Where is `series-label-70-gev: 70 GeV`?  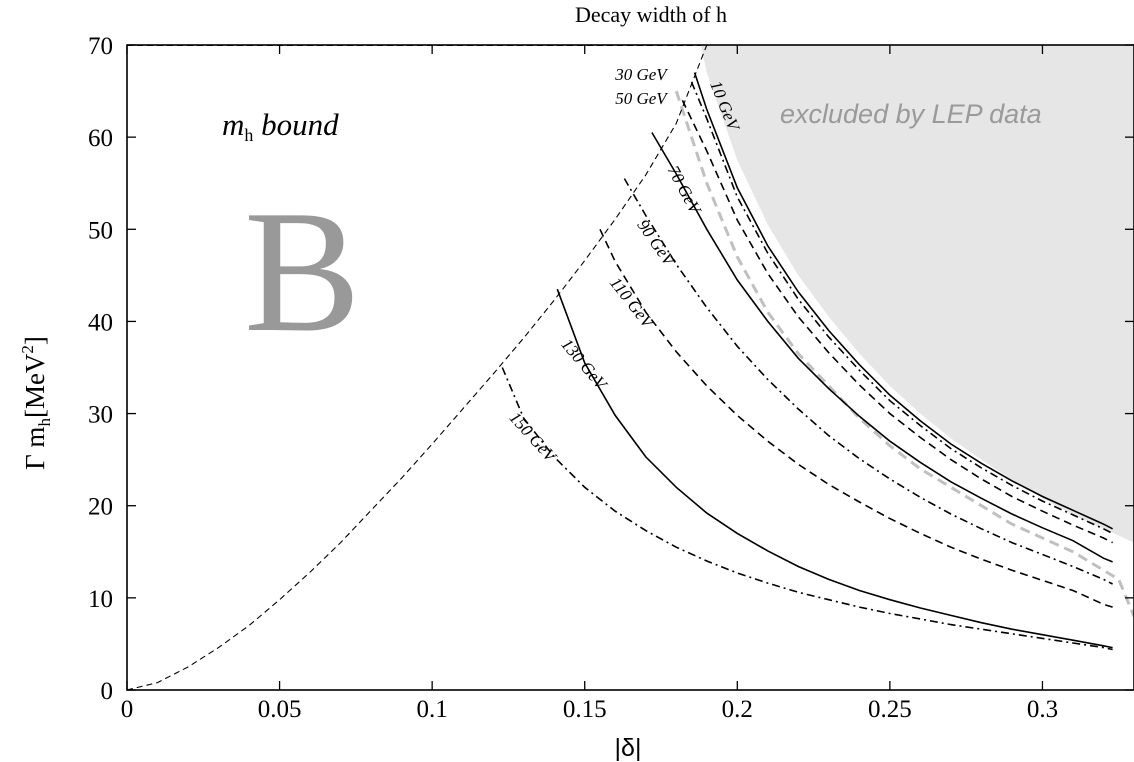
series-label-70-gev: 70 GeV is located at coordinates (685, 190).